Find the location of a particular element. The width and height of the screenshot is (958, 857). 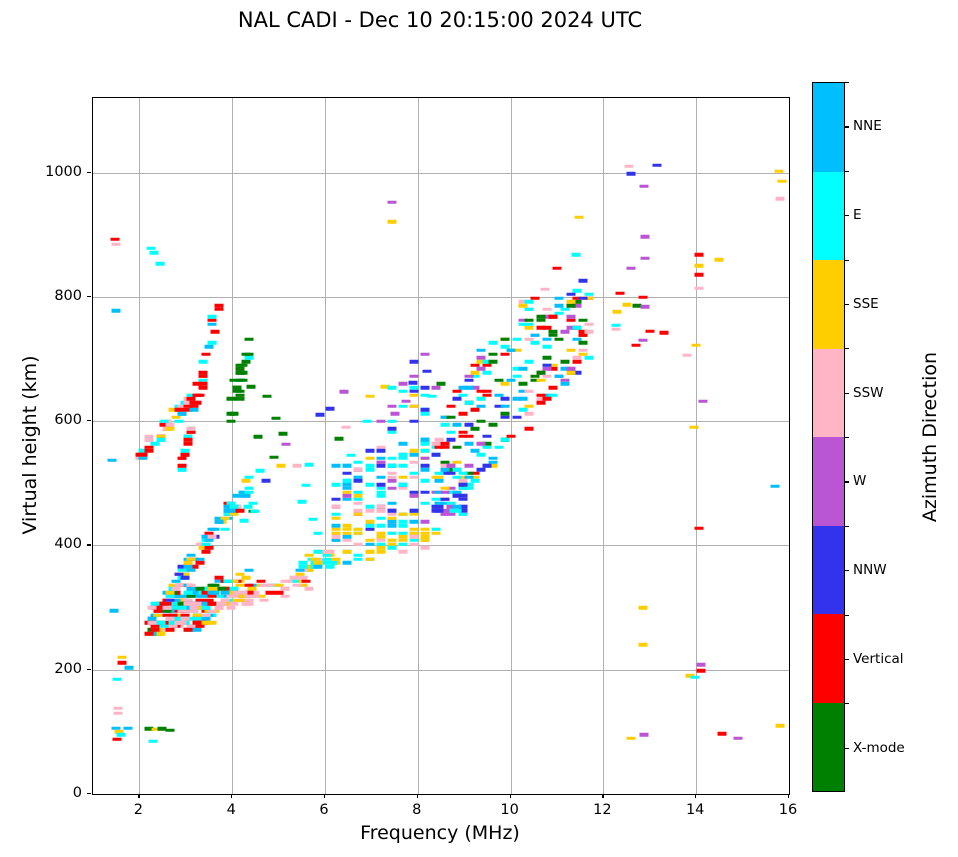

colorbar-tick-label: Vertical is located at coordinates (878, 658).